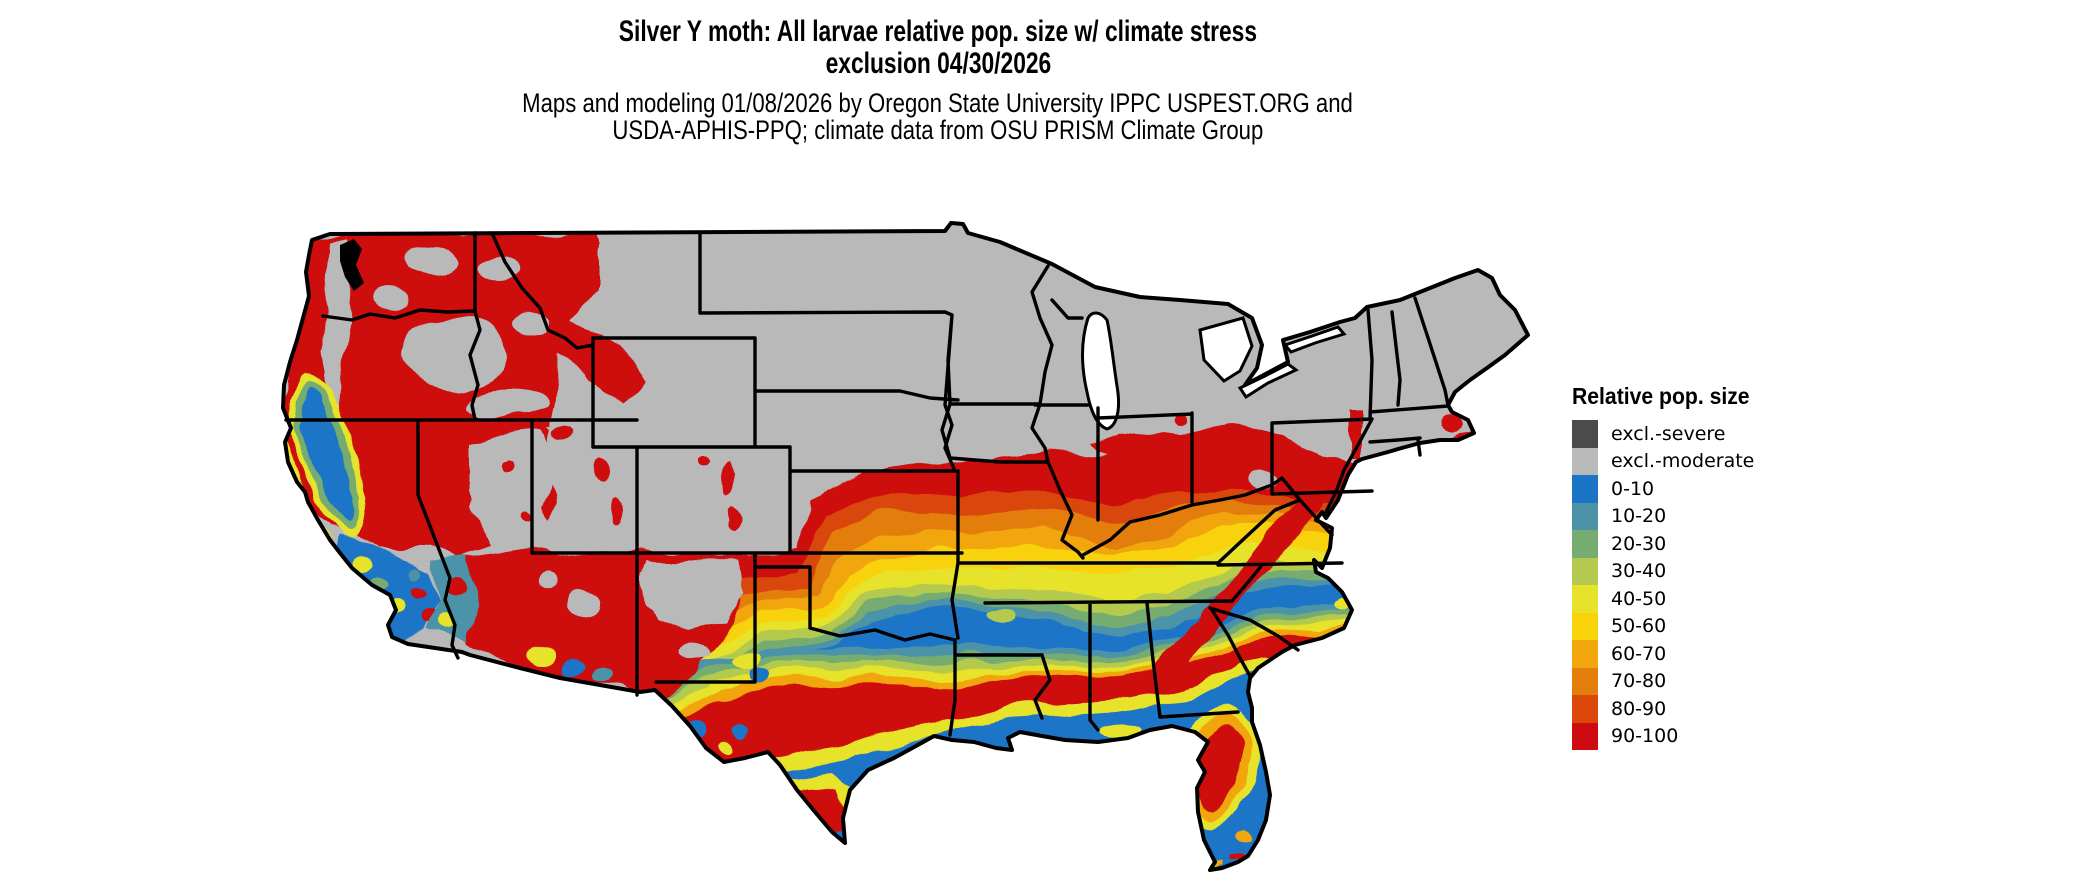 Image resolution: width=2100 pixels, height=892 pixels. What do you see at coordinates (702, 462) in the screenshot?
I see `region-co-range3` at bounding box center [702, 462].